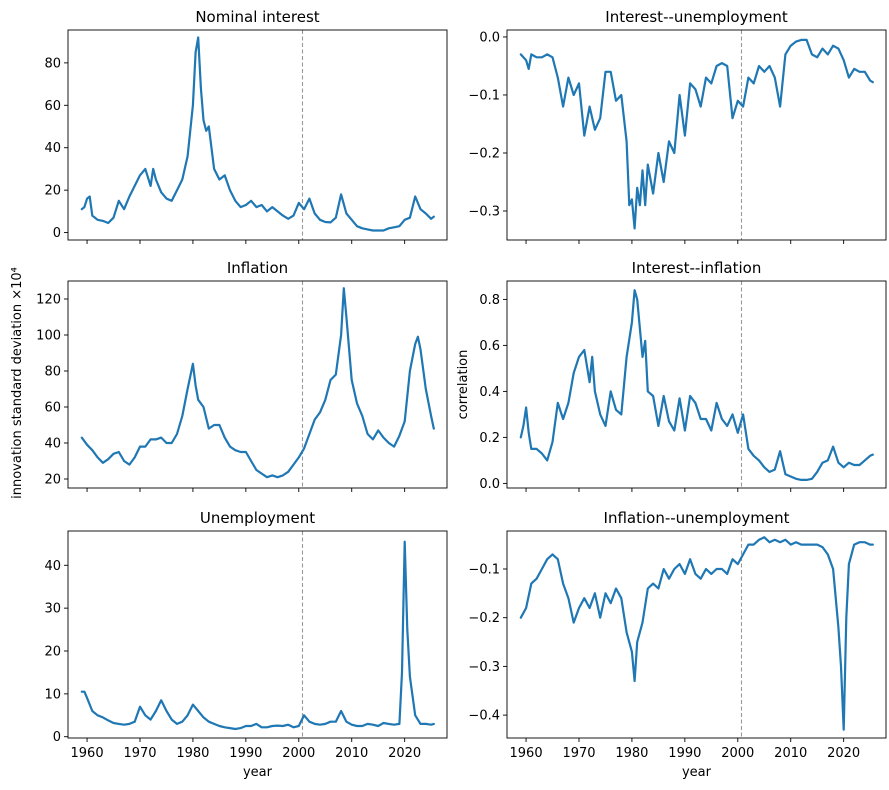 This screenshot has width=889, height=790. What do you see at coordinates (48, 300) in the screenshot?
I see `y-tick-label: 120` at bounding box center [48, 300].